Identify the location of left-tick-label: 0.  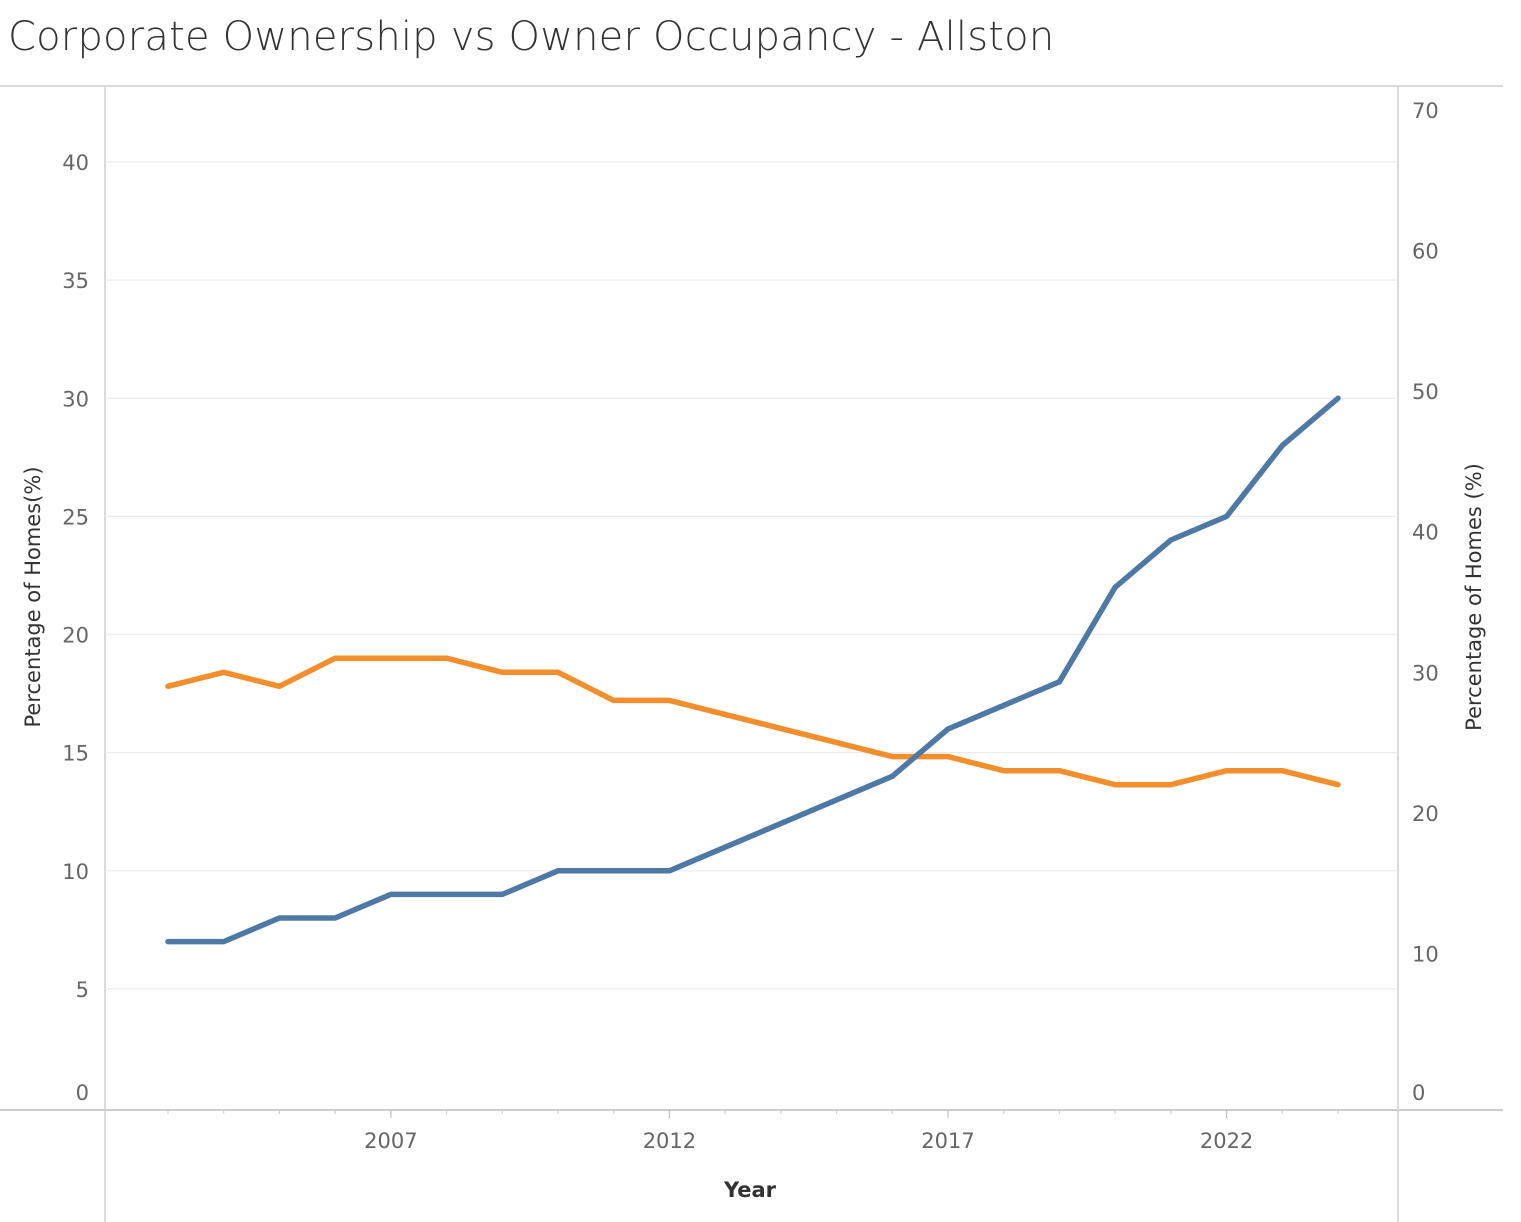
(82, 1093).